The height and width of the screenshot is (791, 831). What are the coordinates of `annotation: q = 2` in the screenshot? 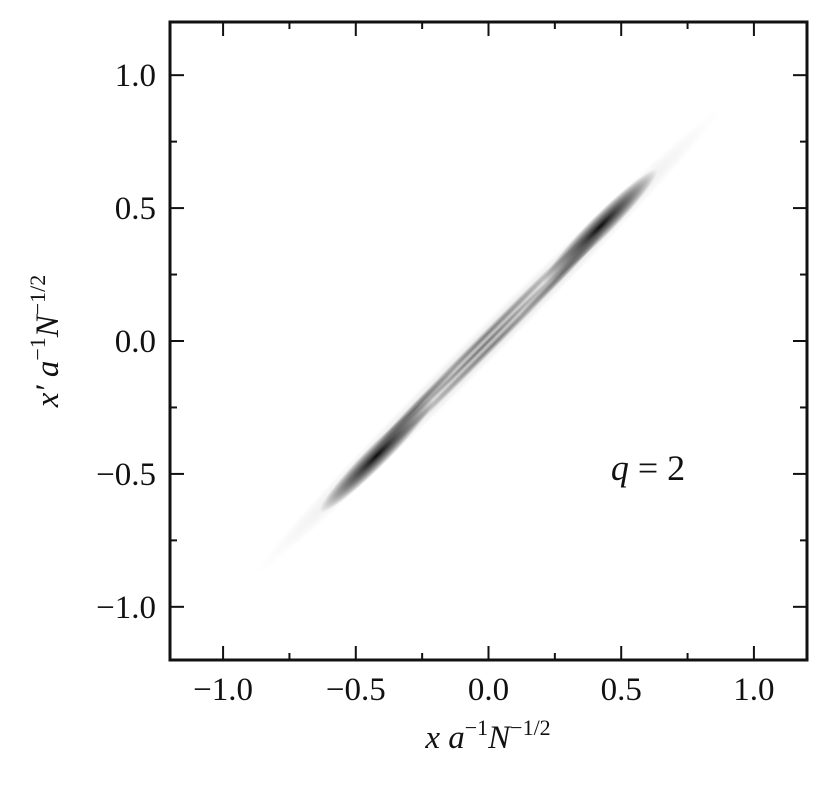 It's located at (648, 468).